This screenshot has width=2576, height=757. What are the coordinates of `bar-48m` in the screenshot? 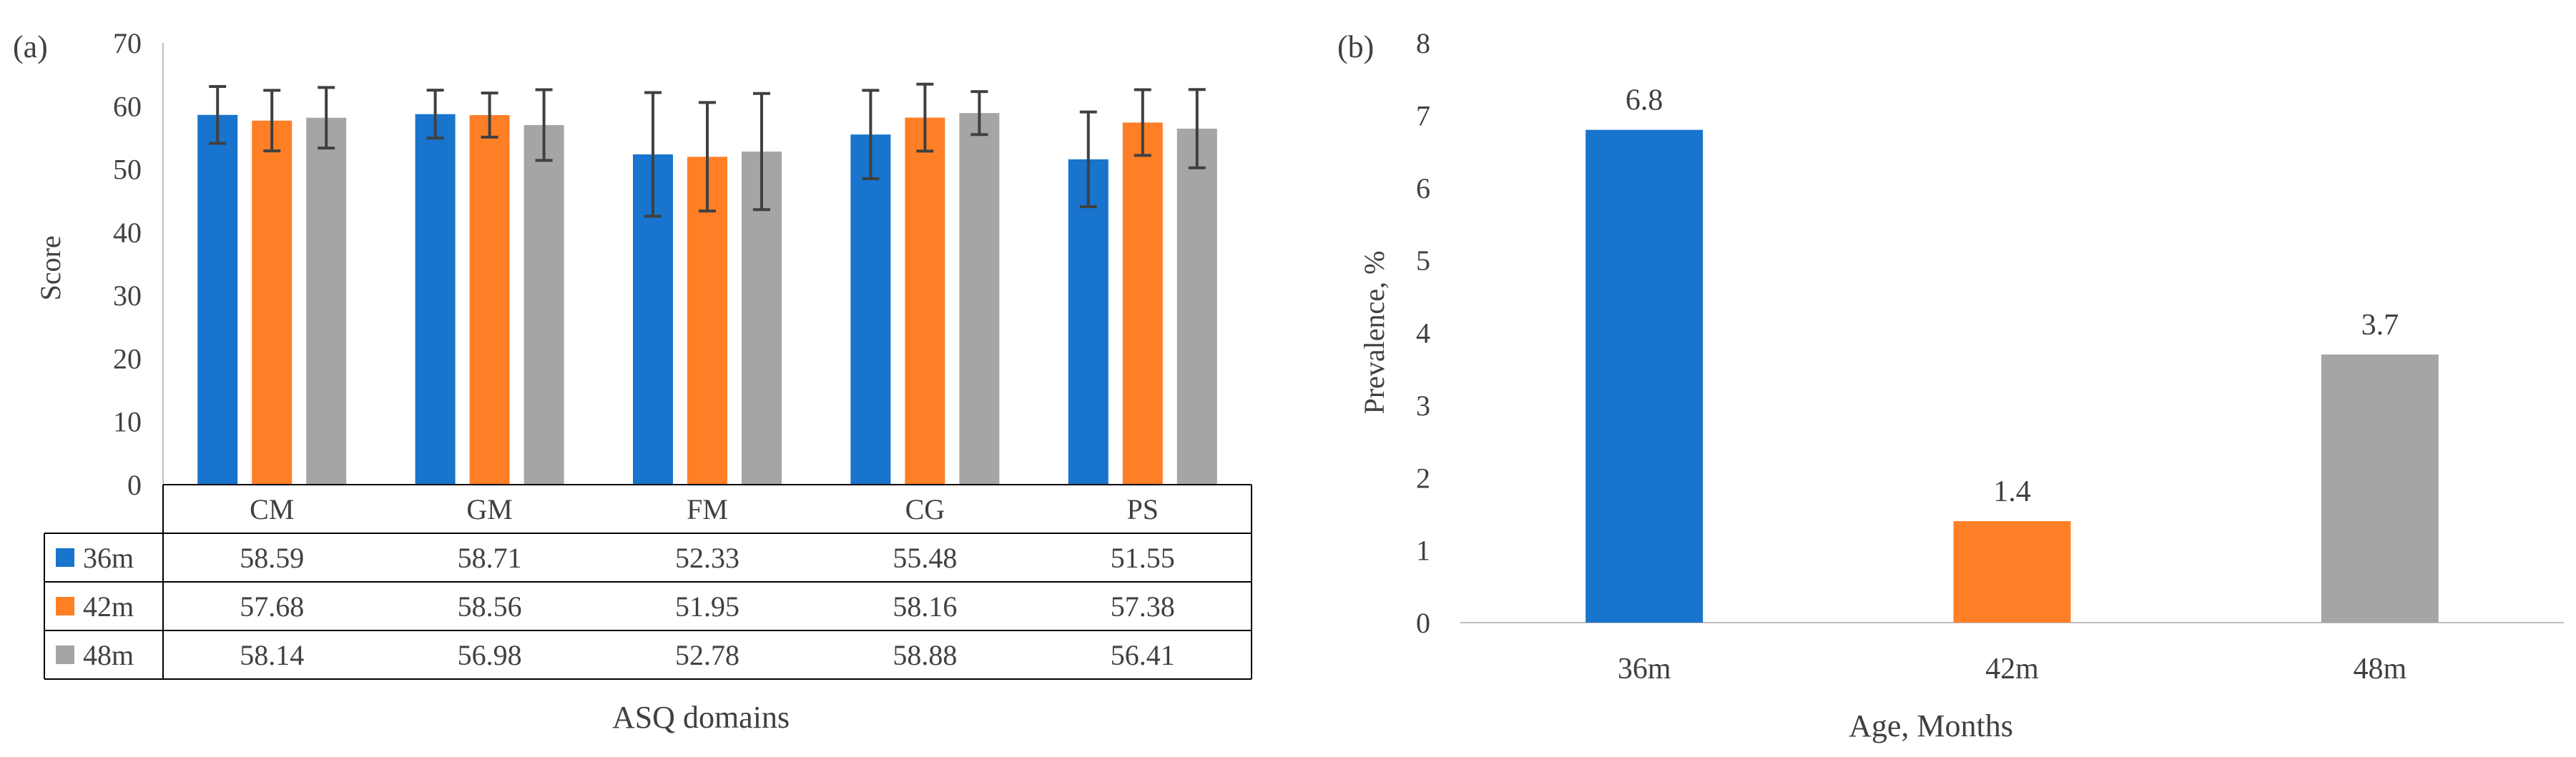 It's located at (2380, 488).